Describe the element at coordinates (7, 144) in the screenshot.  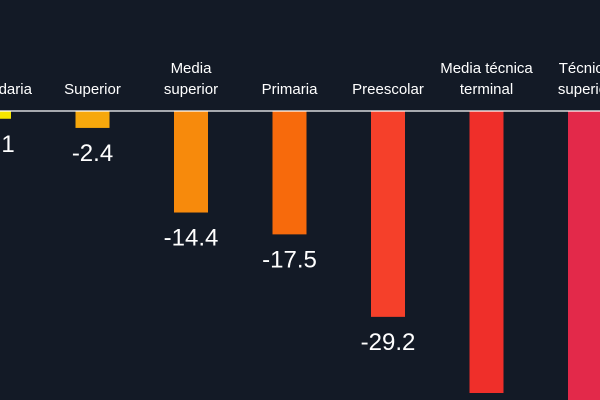
I see `value-label: -1.1` at that location.